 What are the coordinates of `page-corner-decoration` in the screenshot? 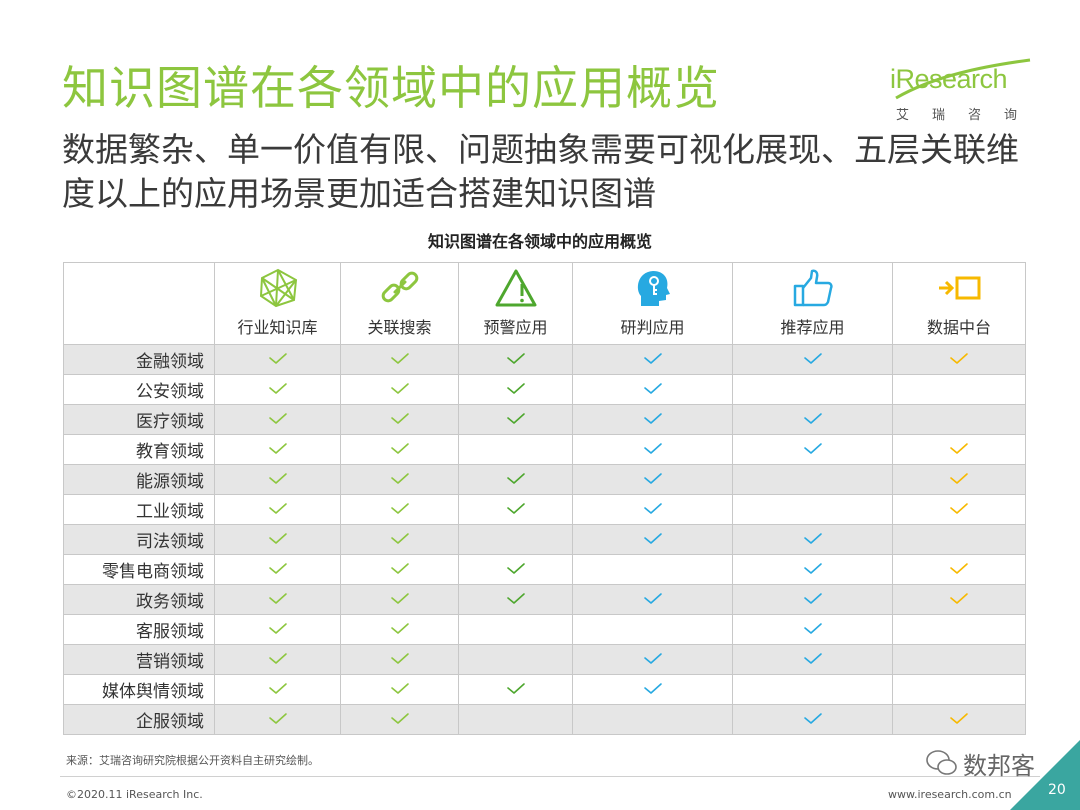 It's located at (1045, 775).